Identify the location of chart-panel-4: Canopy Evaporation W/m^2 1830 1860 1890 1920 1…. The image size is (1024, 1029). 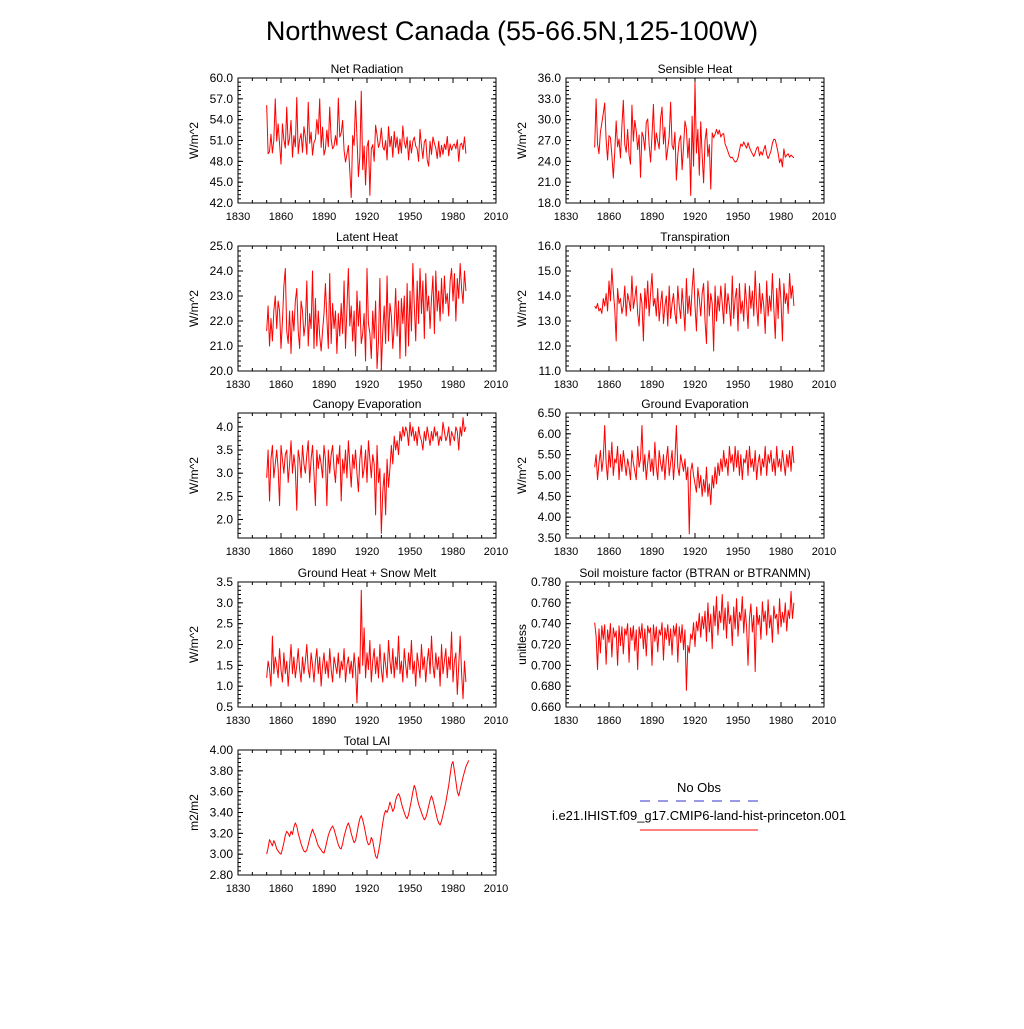
(347, 477).